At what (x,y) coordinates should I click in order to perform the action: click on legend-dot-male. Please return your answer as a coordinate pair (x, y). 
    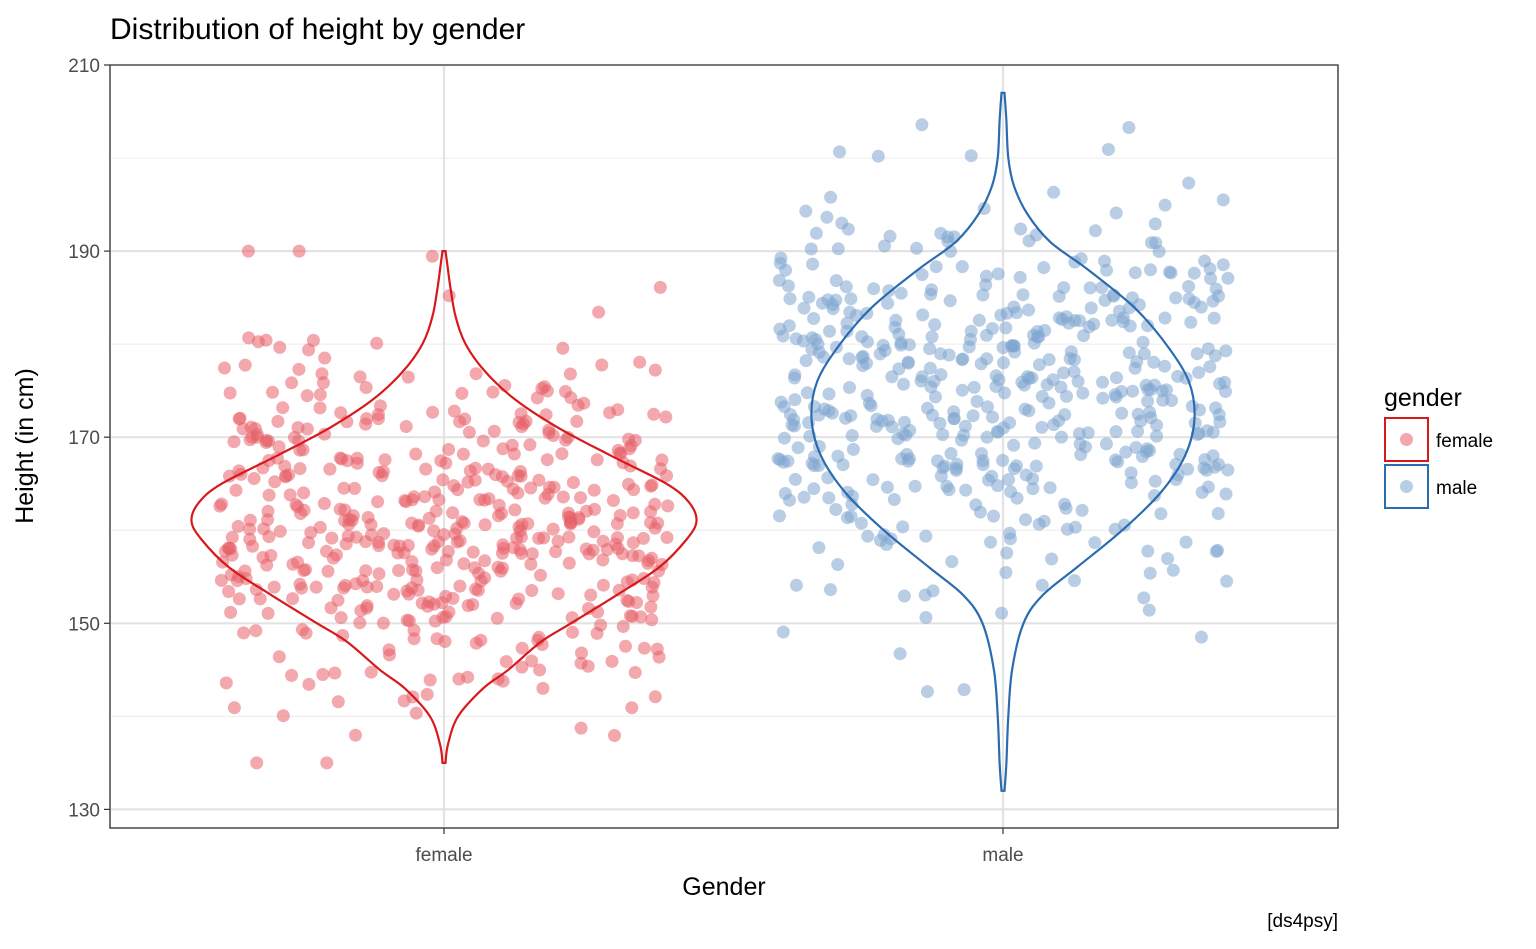
    Looking at the image, I should click on (1406, 486).